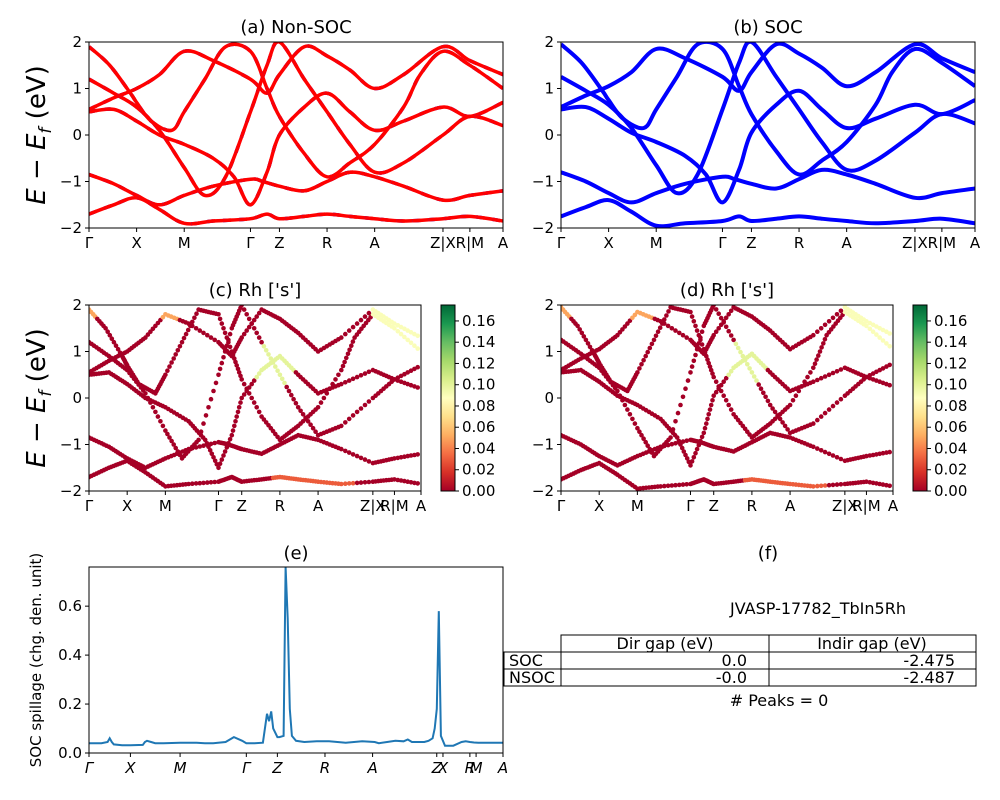  What do you see at coordinates (751, 243) in the screenshot?
I see `panel-b-xtick-label: Z` at bounding box center [751, 243].